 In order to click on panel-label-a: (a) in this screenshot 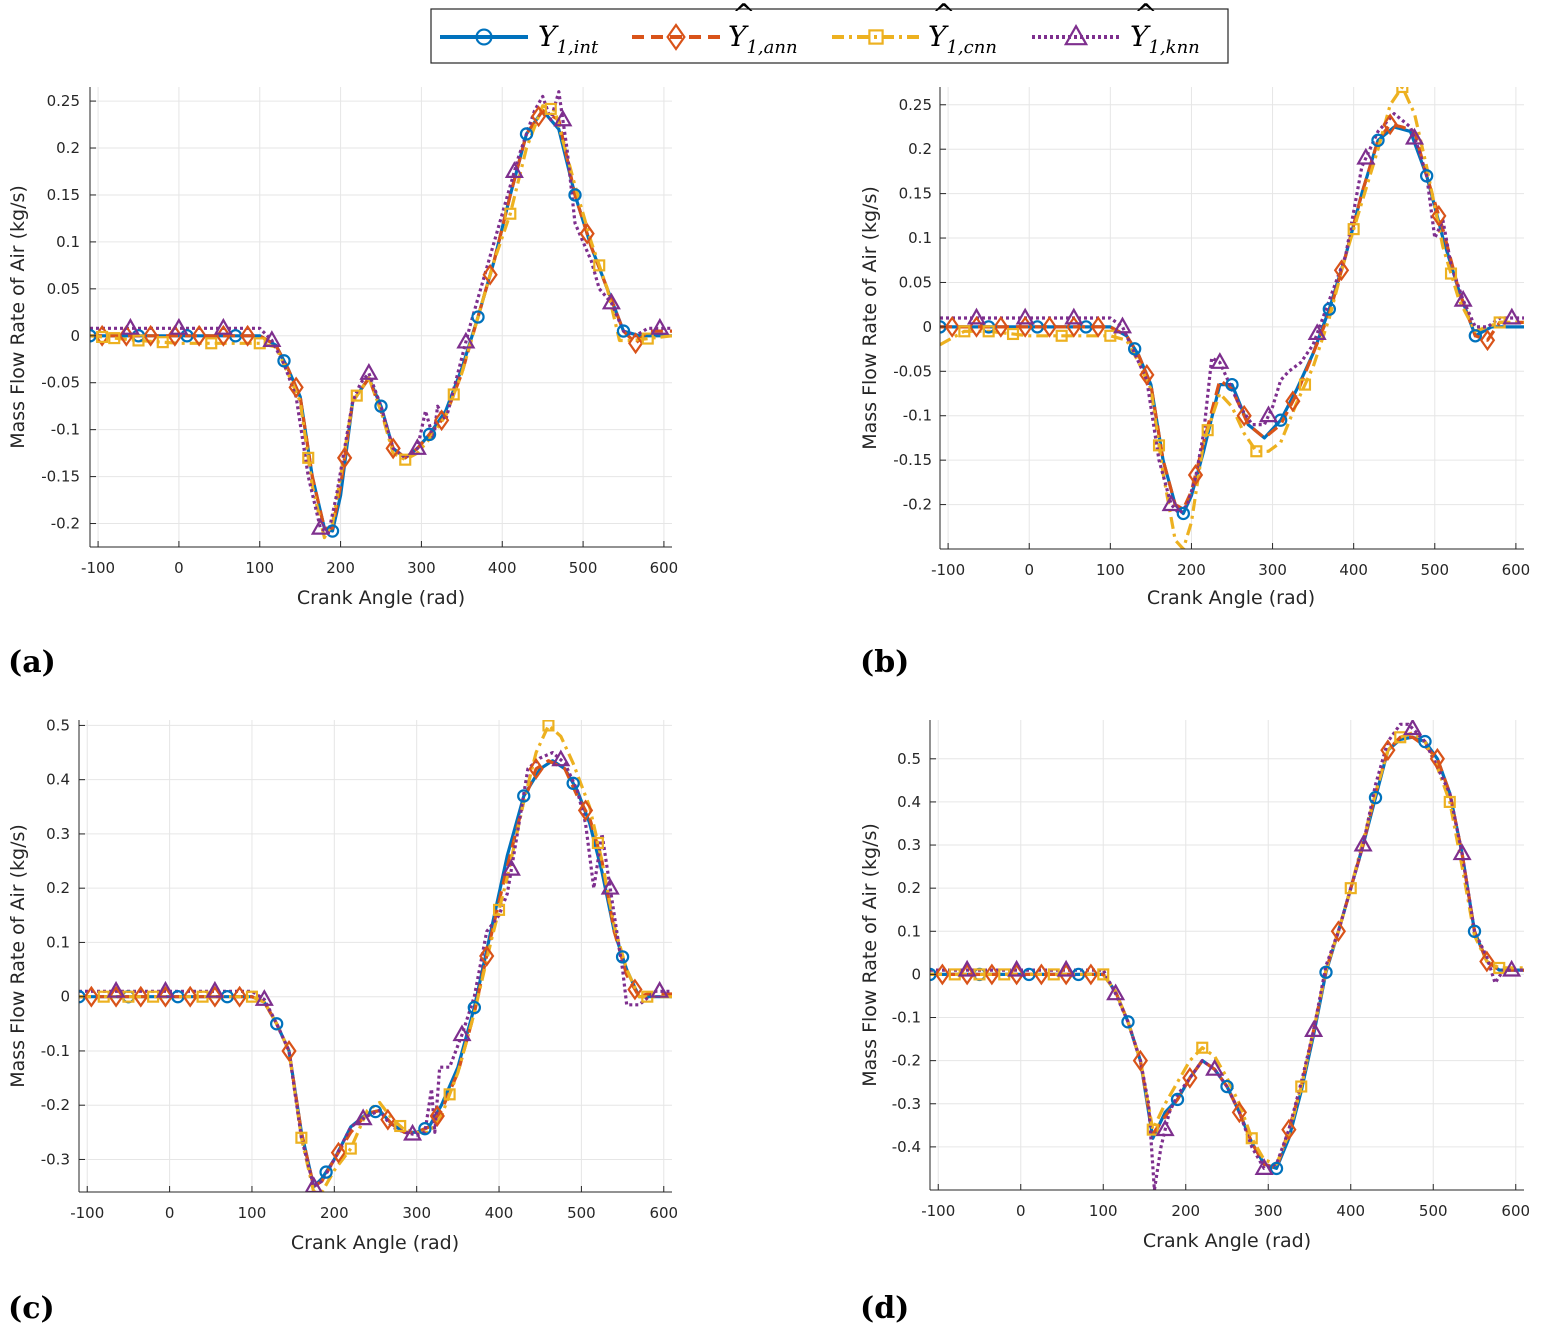, I will do `click(32, 662)`.